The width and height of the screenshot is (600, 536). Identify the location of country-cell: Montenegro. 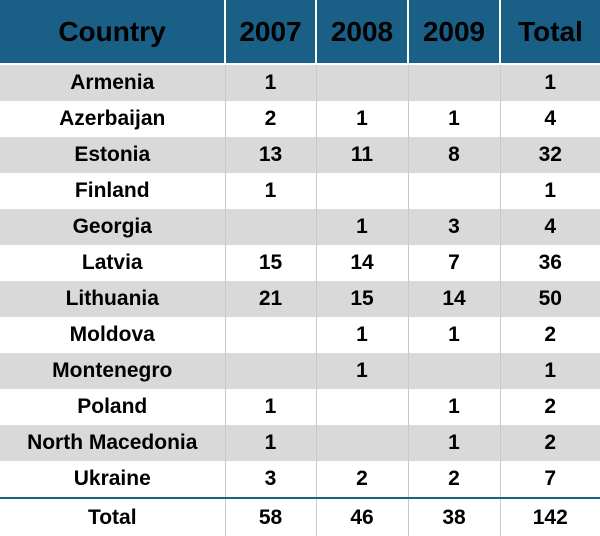
(113, 371).